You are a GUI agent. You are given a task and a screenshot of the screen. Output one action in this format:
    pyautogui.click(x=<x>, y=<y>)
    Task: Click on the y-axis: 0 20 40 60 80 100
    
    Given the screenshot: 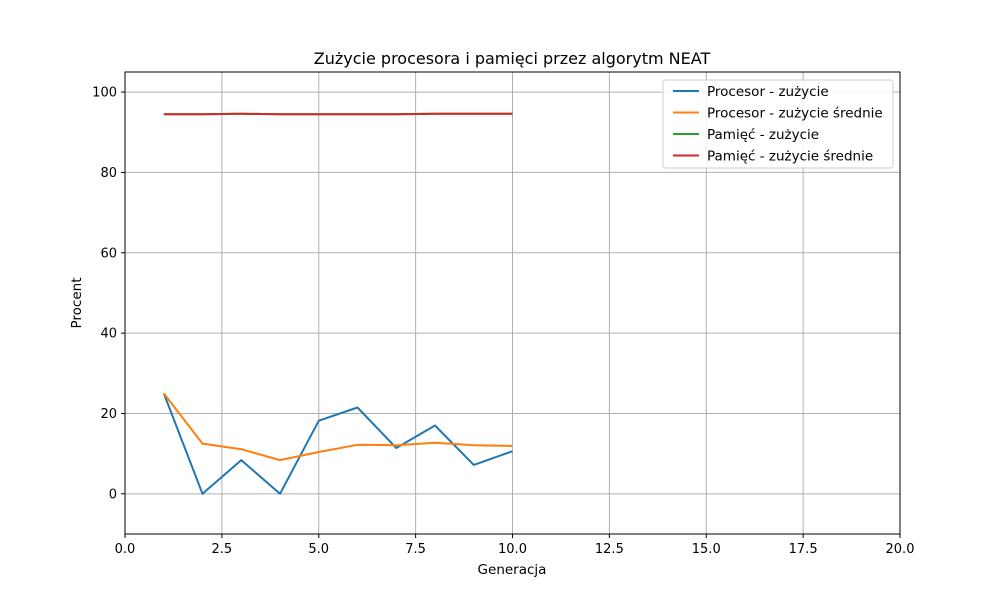 What is the action you would take?
    pyautogui.click(x=108, y=294)
    